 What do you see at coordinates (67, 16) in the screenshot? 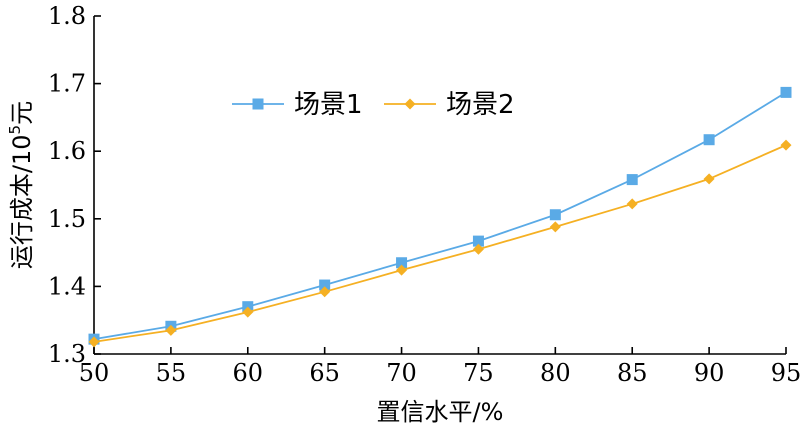
I see `y-tick-label: 1.8` at bounding box center [67, 16].